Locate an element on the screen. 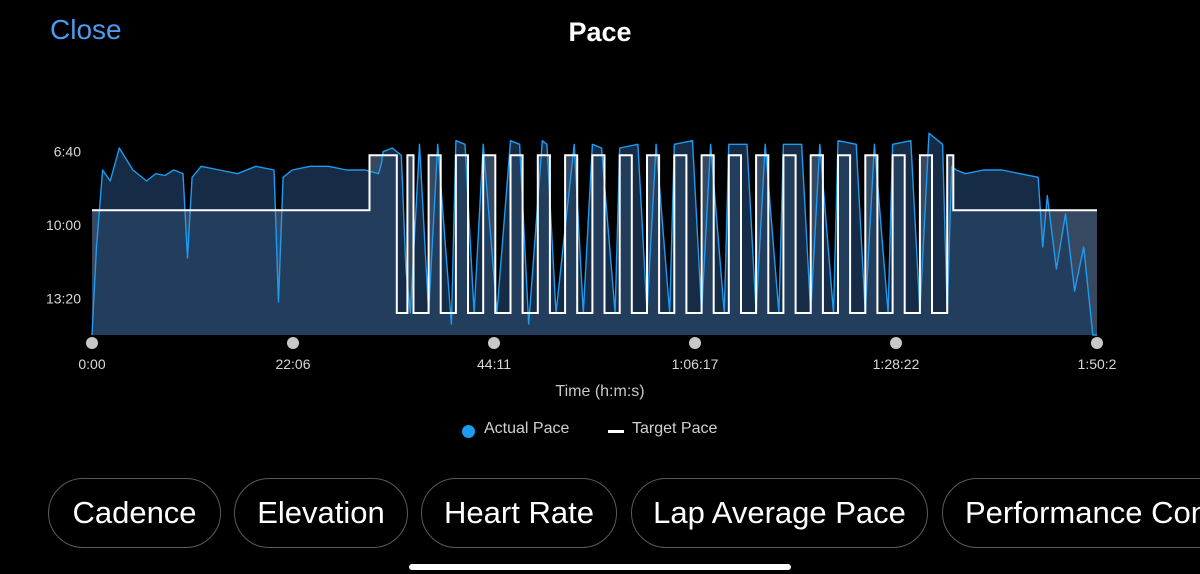  close-button: Close is located at coordinates (86, 29).